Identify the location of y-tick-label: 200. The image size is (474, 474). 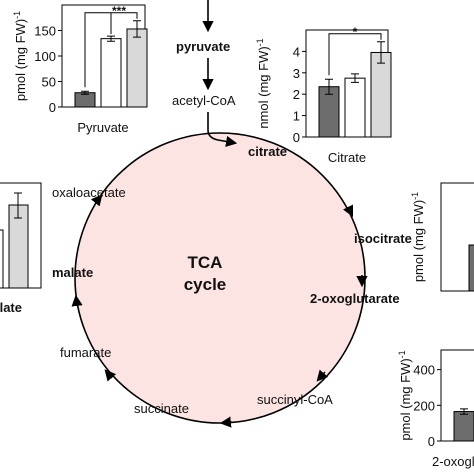
(424, 405).